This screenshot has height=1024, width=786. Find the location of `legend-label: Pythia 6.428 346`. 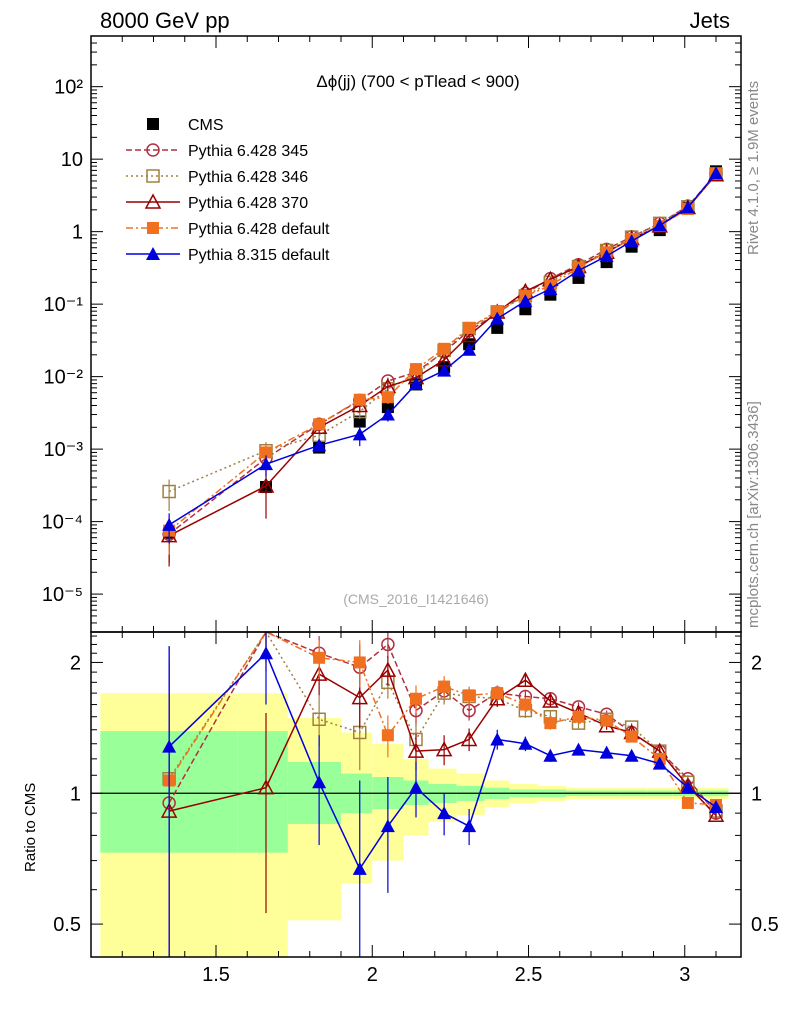

legend-label: Pythia 6.428 346 is located at coordinates (248, 177).